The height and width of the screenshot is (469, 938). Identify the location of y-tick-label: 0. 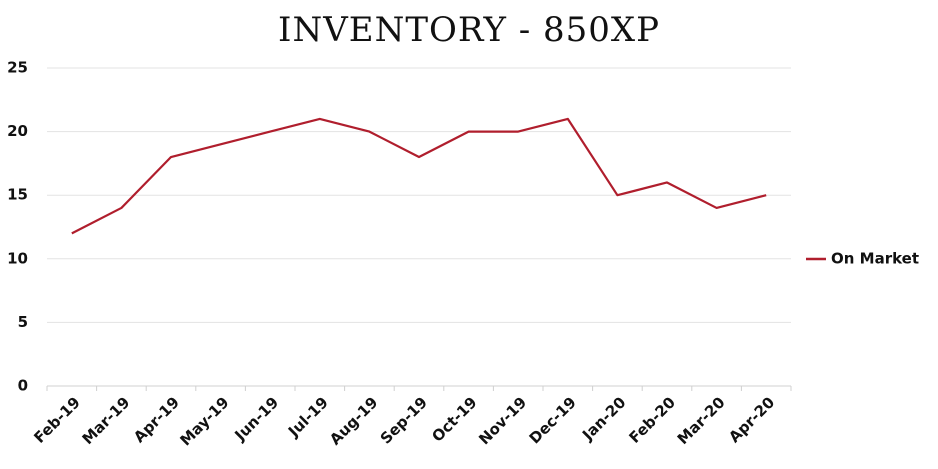
(23, 386).